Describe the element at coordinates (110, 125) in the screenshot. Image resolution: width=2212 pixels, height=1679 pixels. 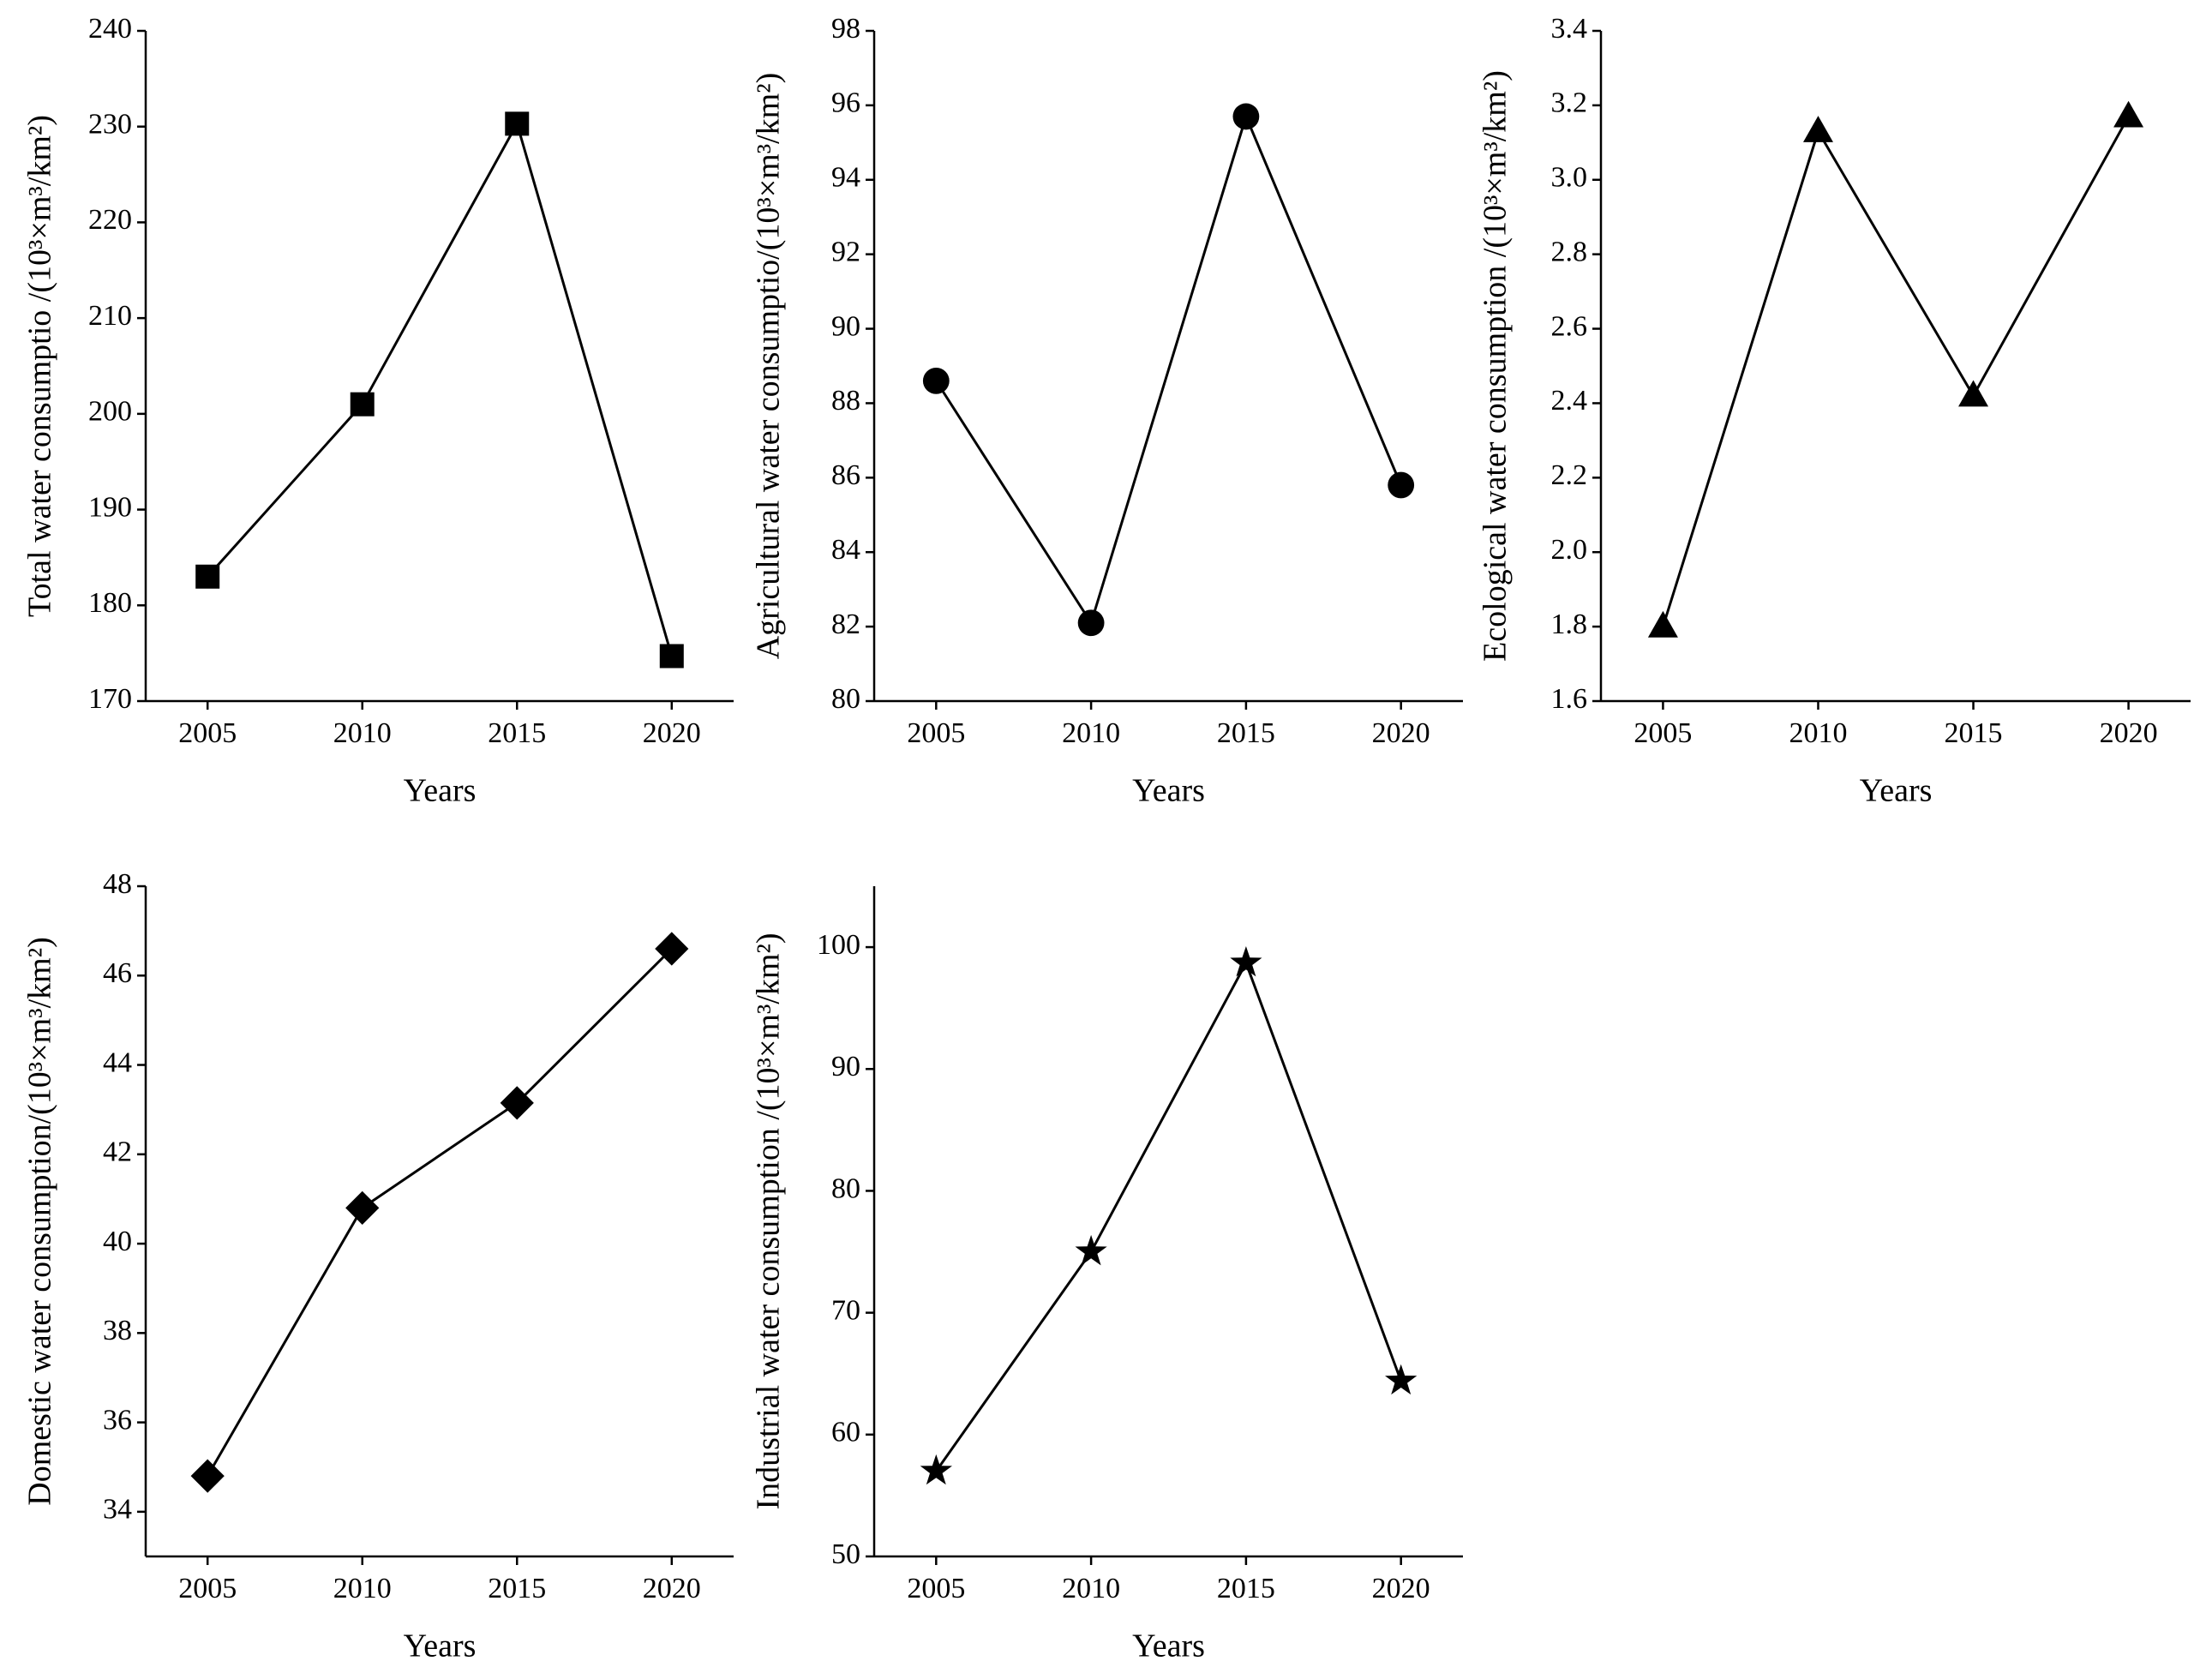
I see `y-tick-label: 230` at that location.